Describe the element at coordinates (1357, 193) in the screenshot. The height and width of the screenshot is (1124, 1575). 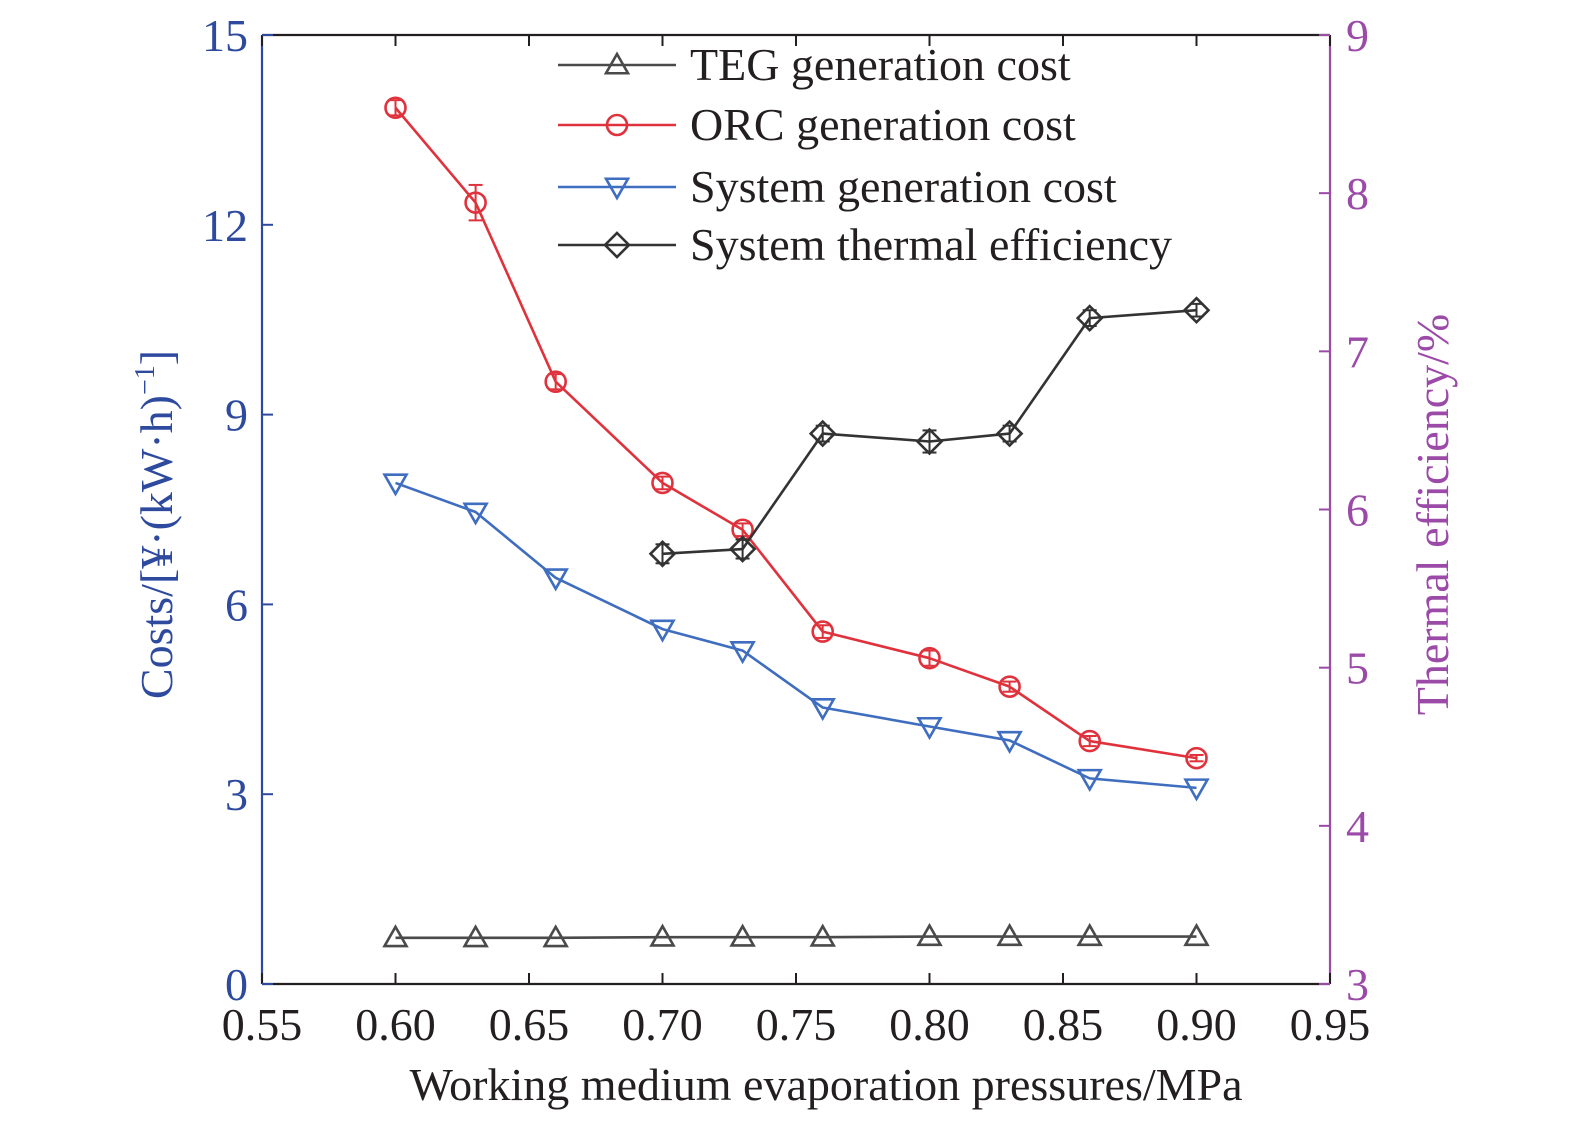
I see `y-right-tick-label: 8` at that location.